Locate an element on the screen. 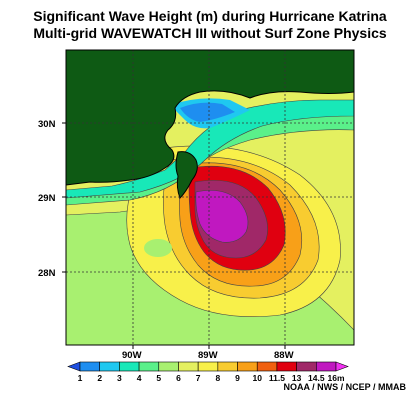 The height and width of the screenshot is (400, 420). colorbar-label: 13 is located at coordinates (297, 378).